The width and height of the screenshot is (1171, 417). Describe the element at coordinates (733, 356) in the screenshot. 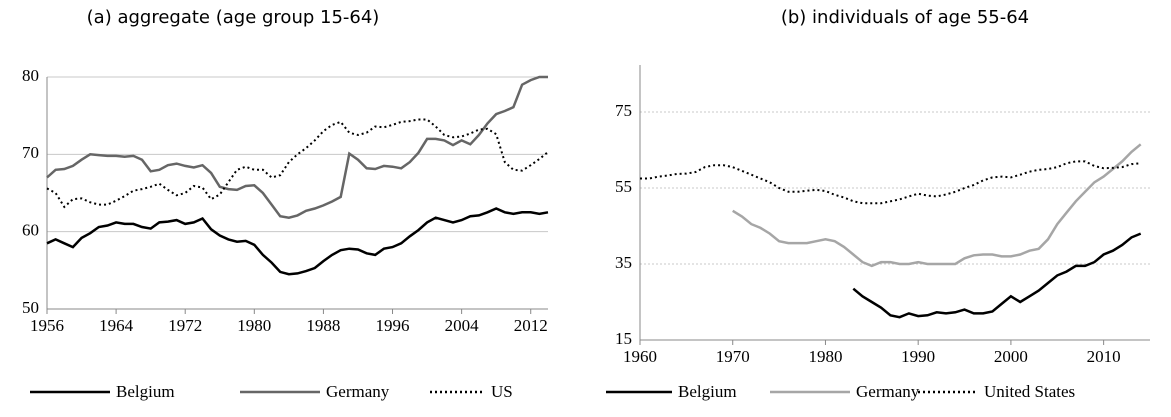

I see `x-tick-label: 1970` at that location.